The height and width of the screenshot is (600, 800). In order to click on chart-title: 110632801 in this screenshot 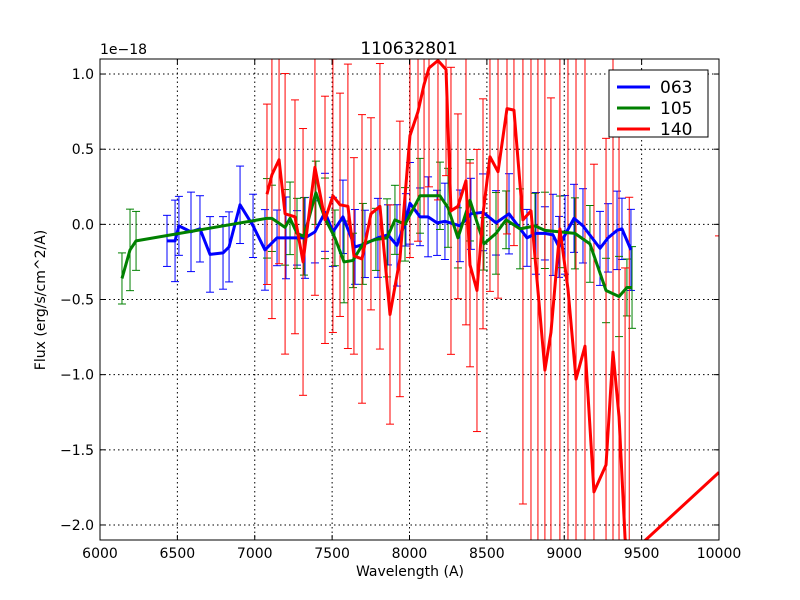, I will do `click(408, 49)`.